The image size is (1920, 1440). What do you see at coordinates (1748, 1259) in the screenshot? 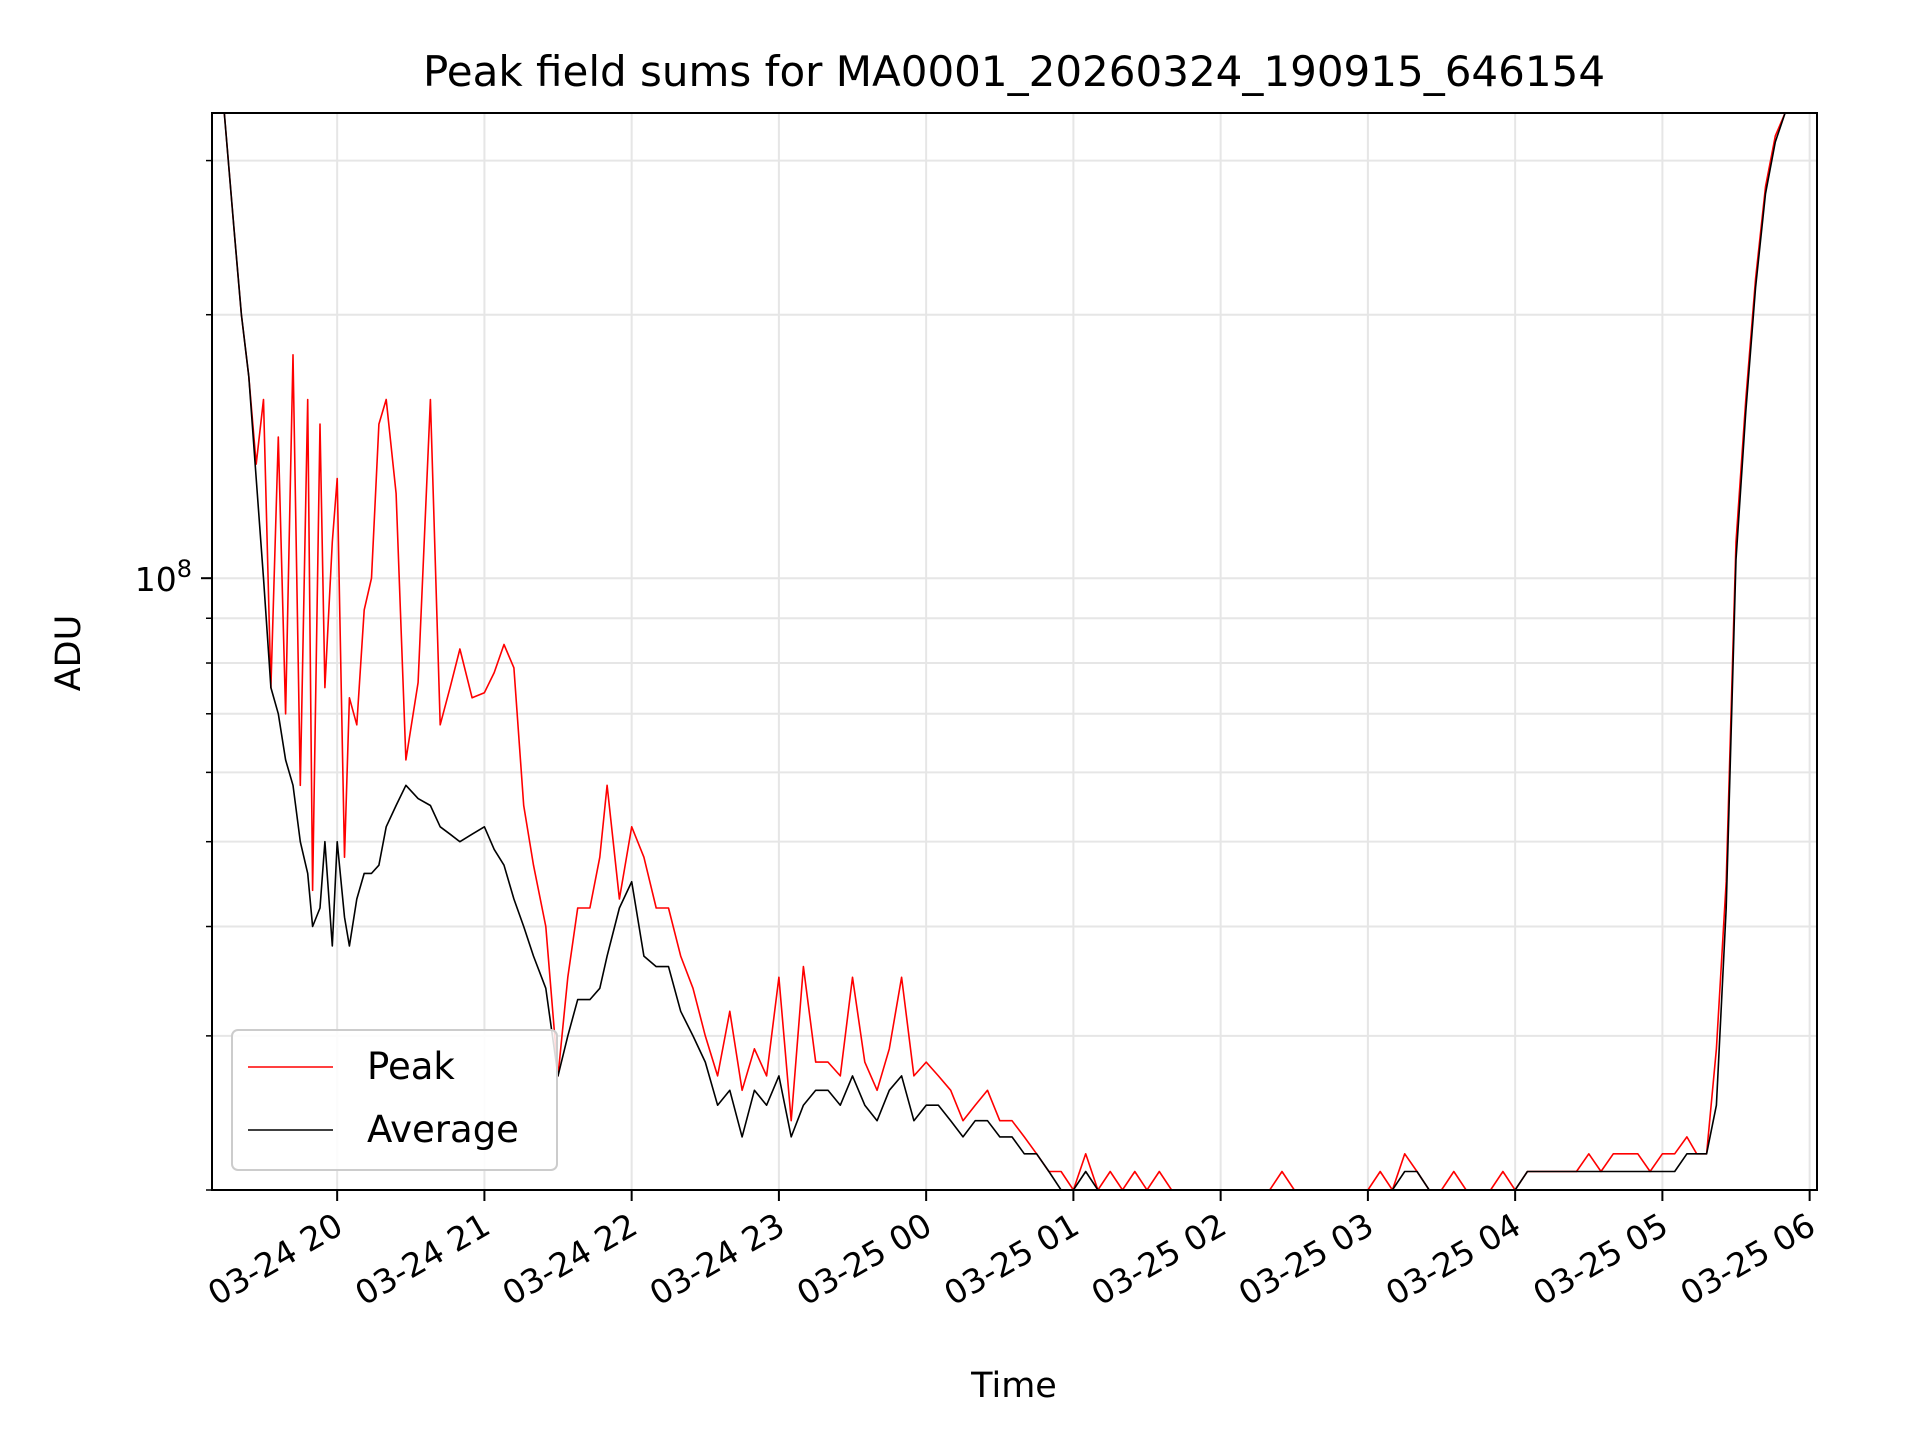
I see `x-tick-label: 03-25 06` at bounding box center [1748, 1259].